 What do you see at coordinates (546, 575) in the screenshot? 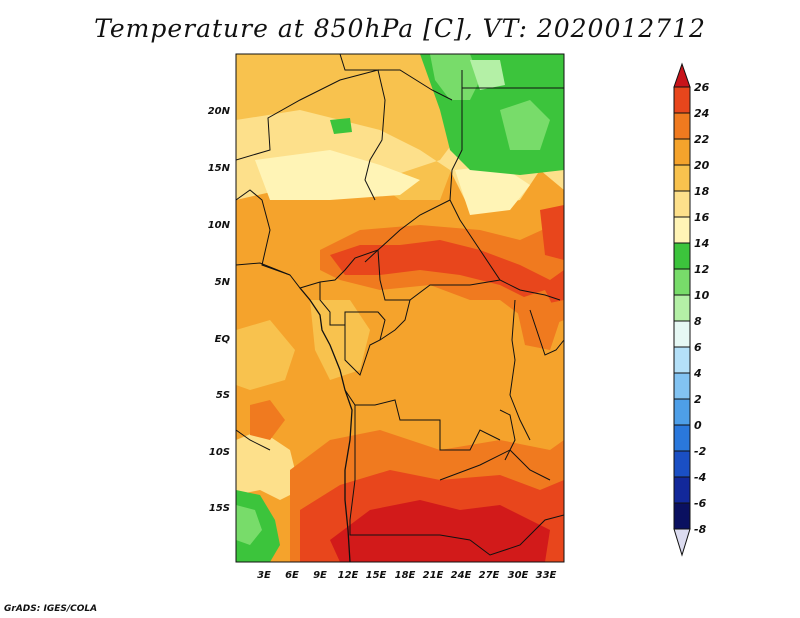
I see `lon-label: 33E` at bounding box center [546, 575].